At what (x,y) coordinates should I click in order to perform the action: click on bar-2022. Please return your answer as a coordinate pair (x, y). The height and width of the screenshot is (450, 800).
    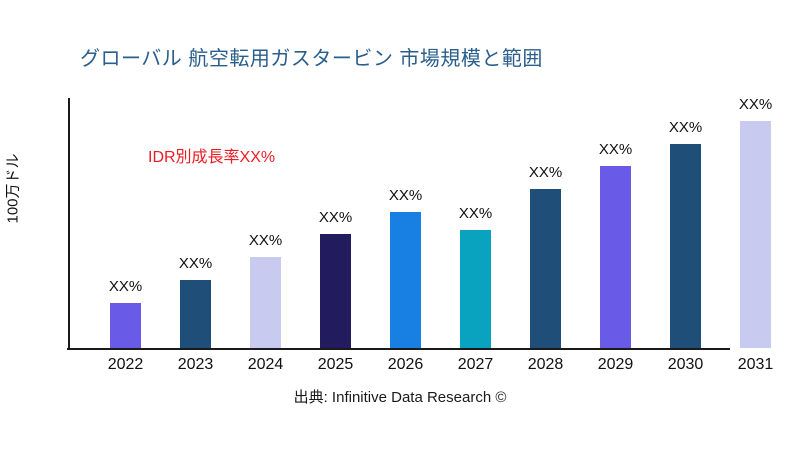
    Looking at the image, I should click on (125, 325).